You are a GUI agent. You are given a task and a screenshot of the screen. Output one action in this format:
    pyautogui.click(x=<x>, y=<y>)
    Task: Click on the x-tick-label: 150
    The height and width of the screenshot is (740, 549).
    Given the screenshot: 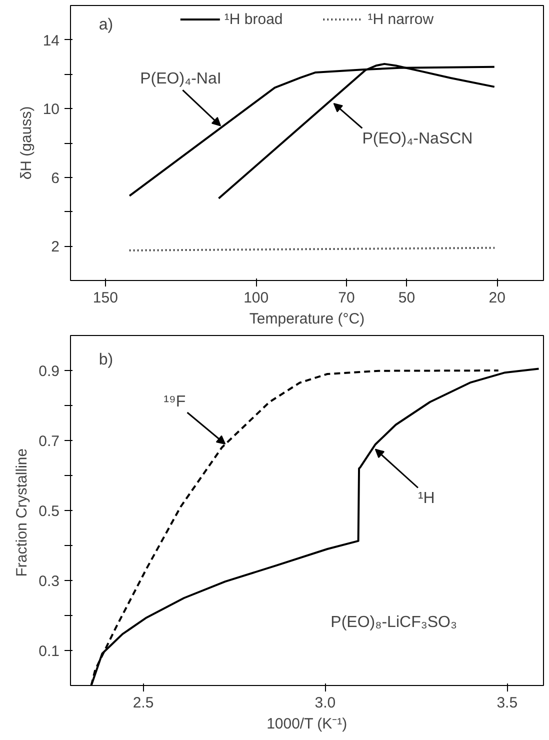 What is the action you would take?
    pyautogui.click(x=105, y=298)
    